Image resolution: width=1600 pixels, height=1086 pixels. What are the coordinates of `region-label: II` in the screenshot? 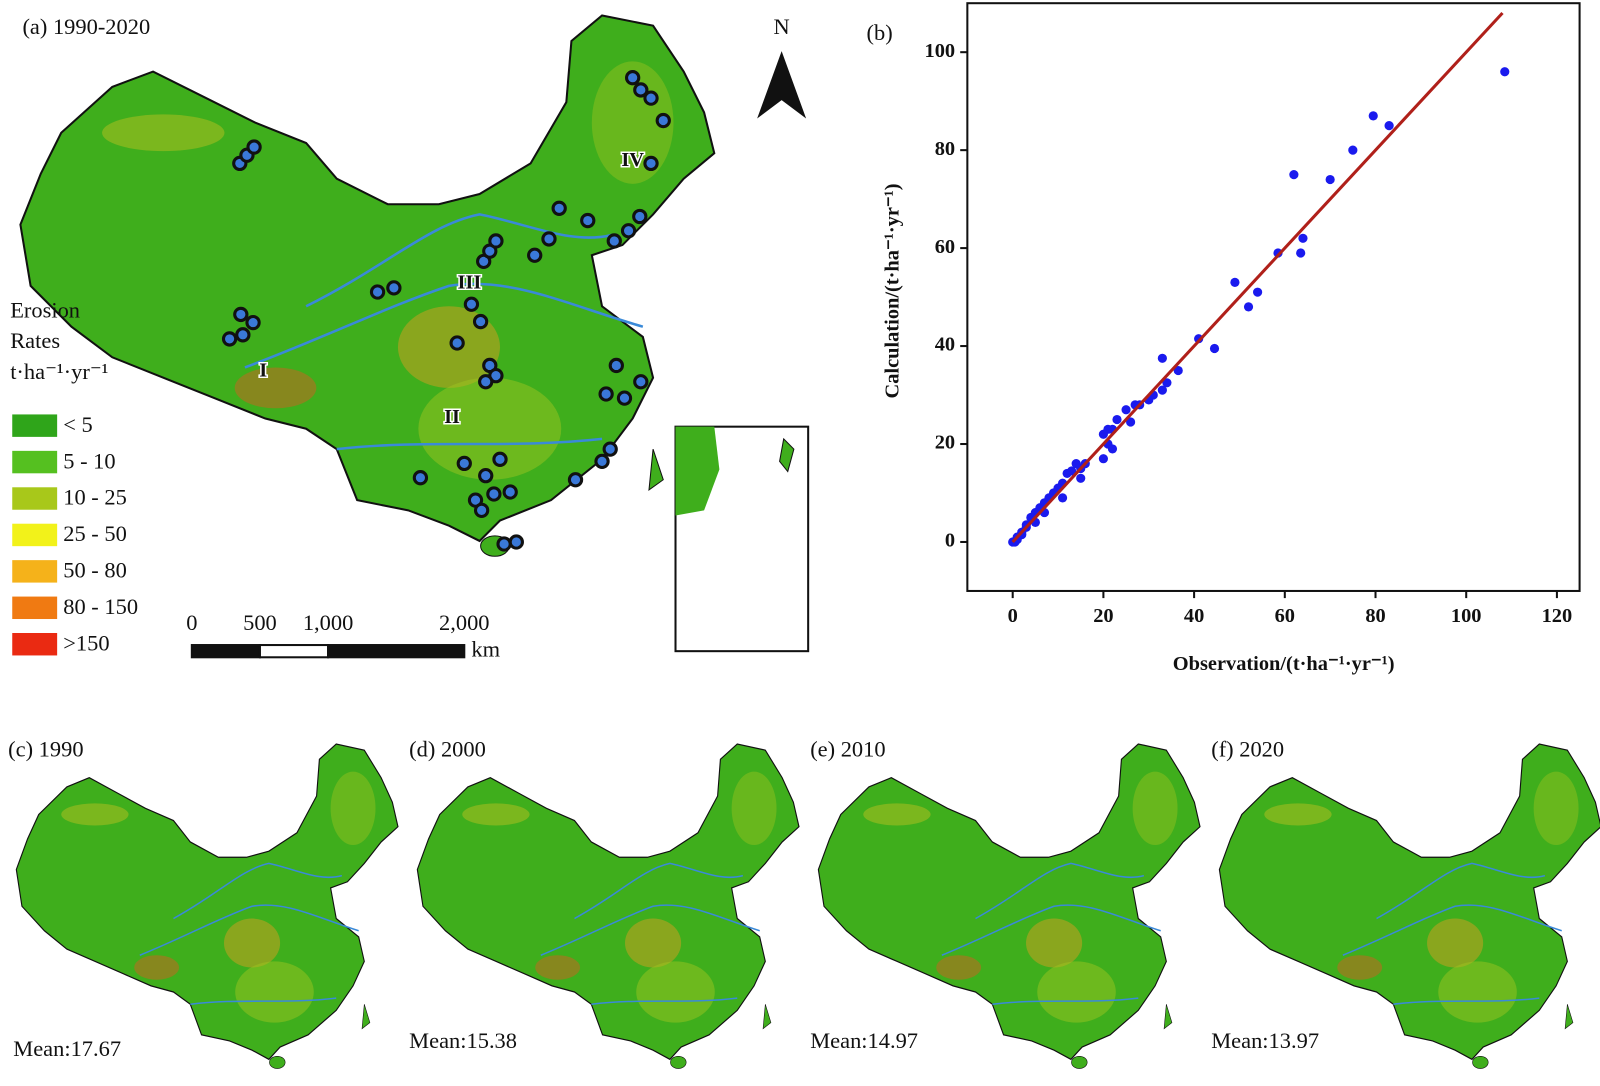 It's located at (452, 417).